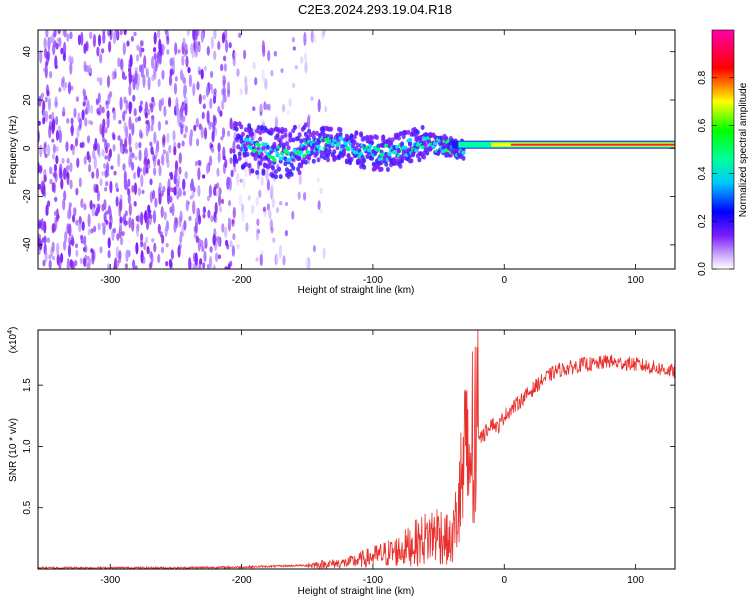 This screenshot has height=600, width=750. What do you see at coordinates (27, 148) in the screenshot?
I see `y-tick-label: 0` at bounding box center [27, 148].